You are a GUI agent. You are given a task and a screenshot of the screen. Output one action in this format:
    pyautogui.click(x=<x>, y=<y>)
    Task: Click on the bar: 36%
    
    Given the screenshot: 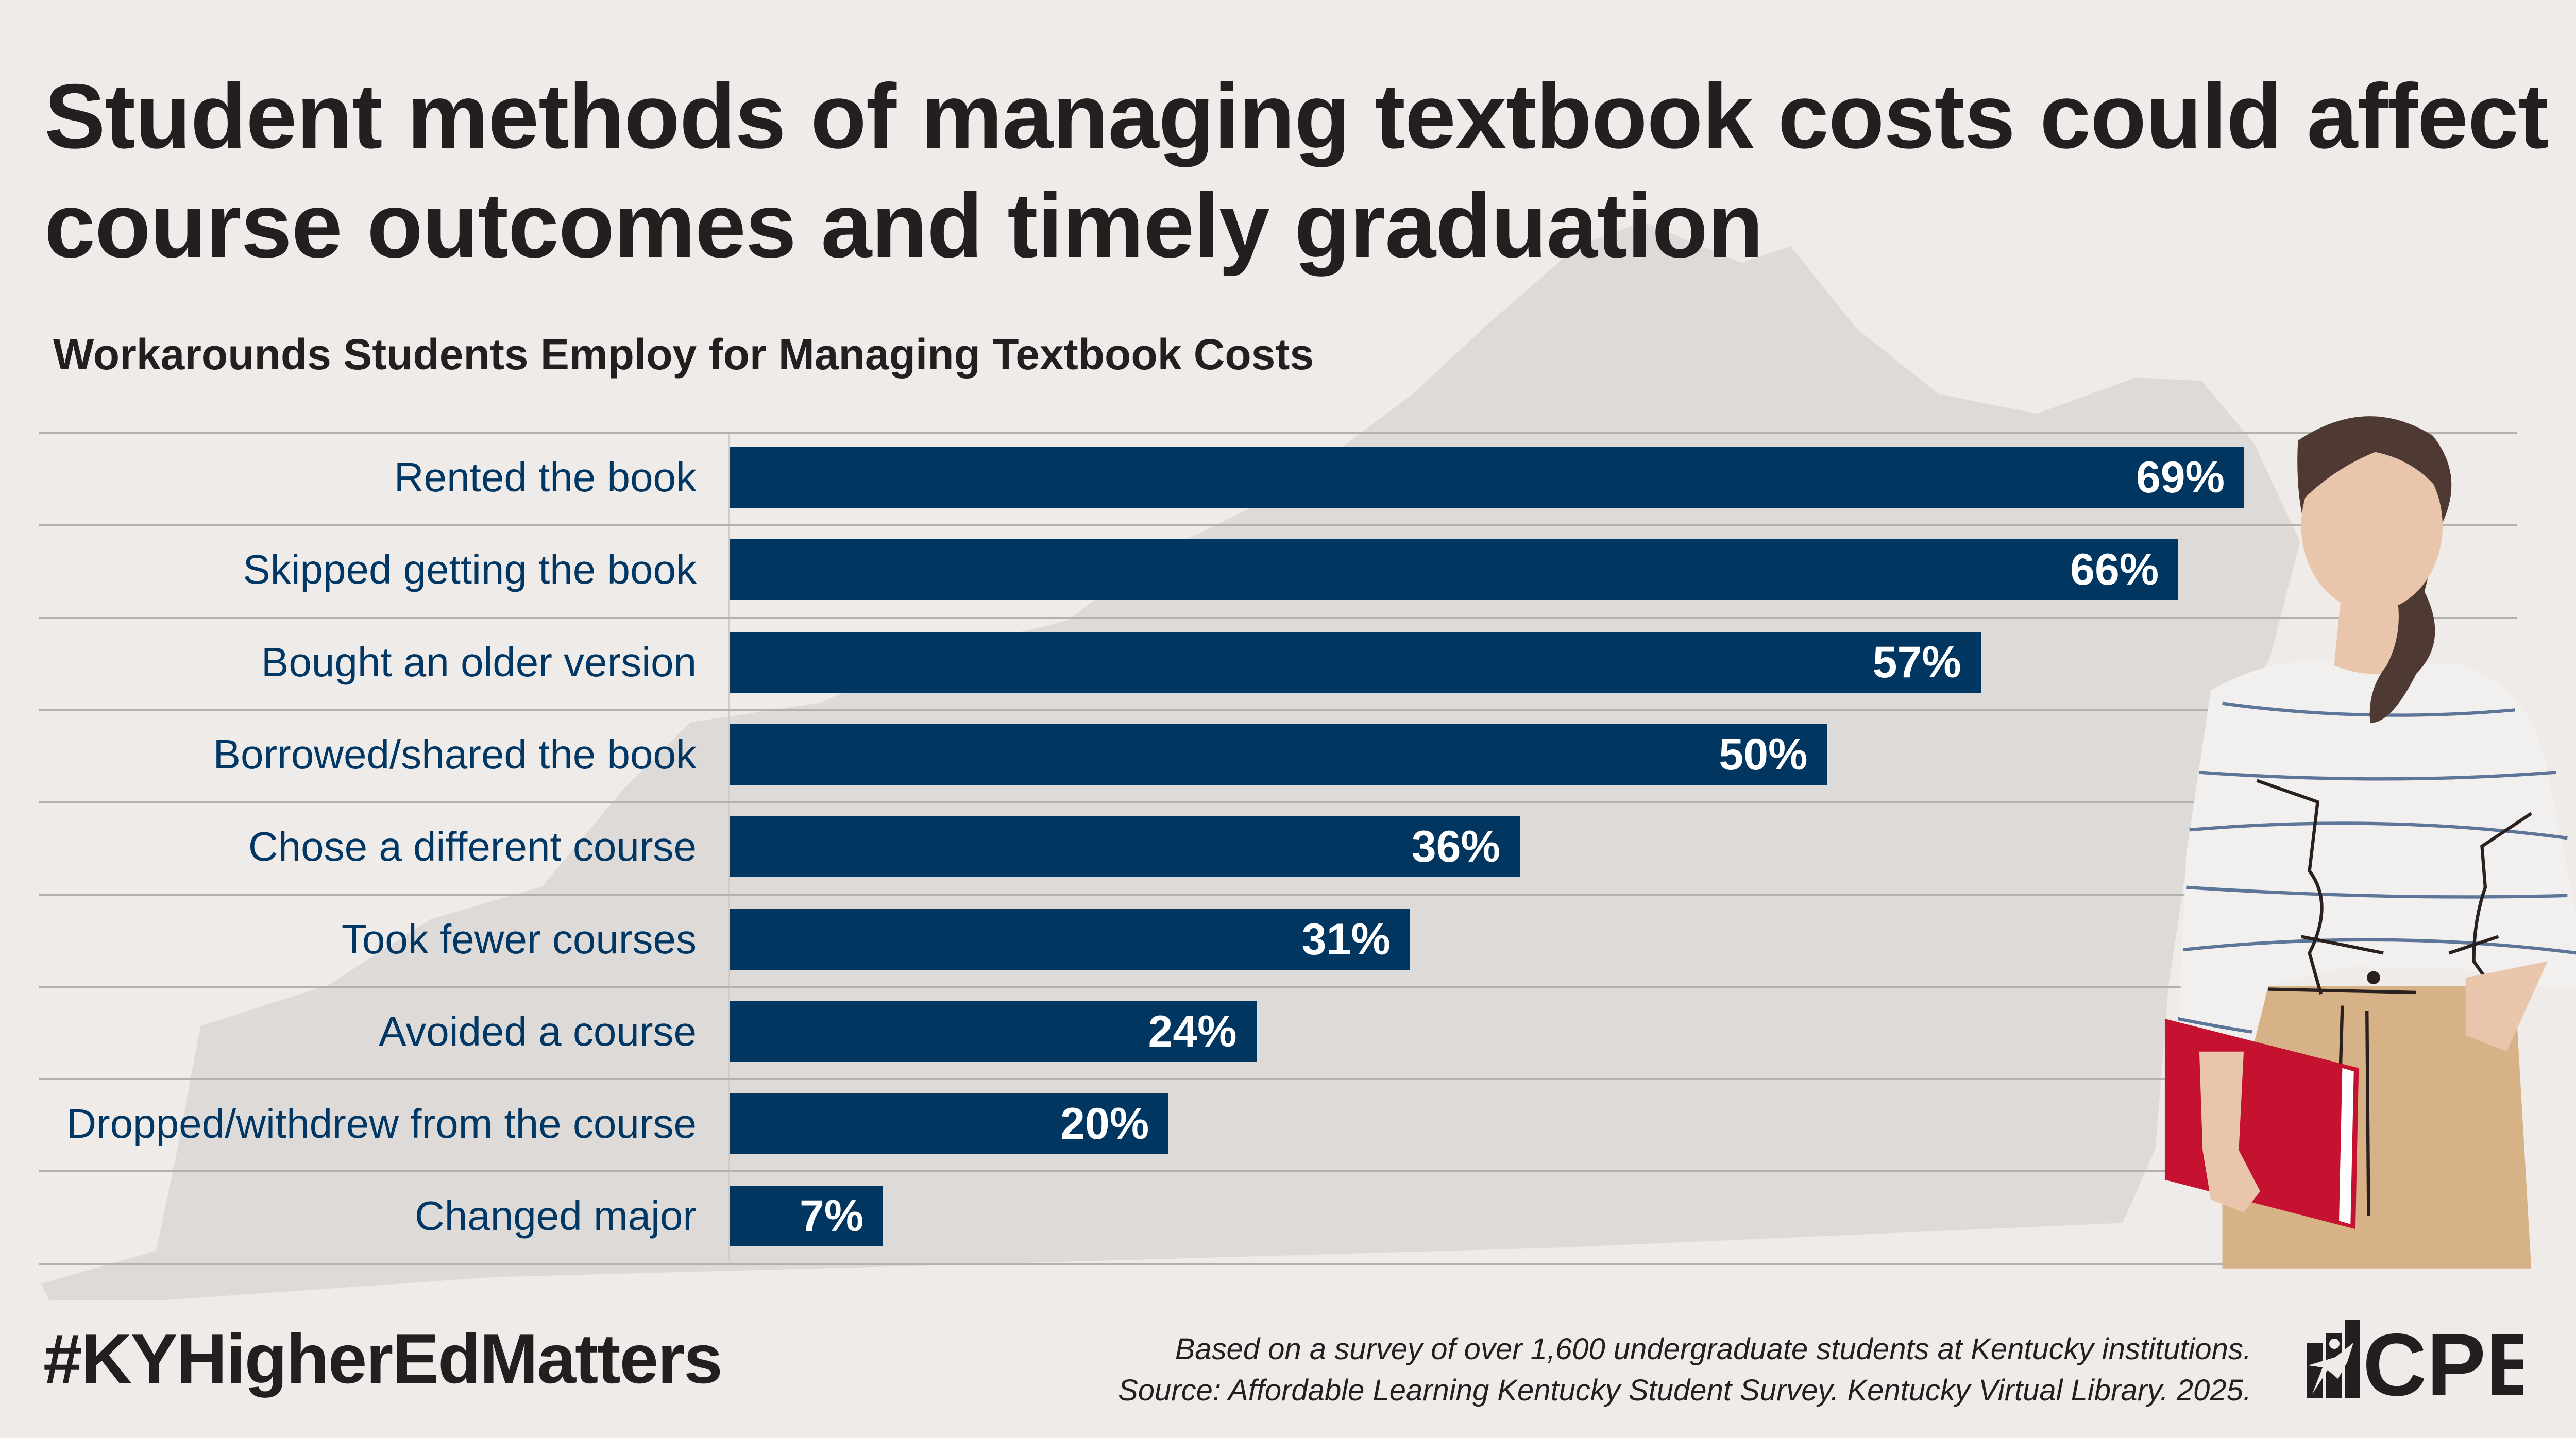 What is the action you would take?
    pyautogui.click(x=1125, y=847)
    